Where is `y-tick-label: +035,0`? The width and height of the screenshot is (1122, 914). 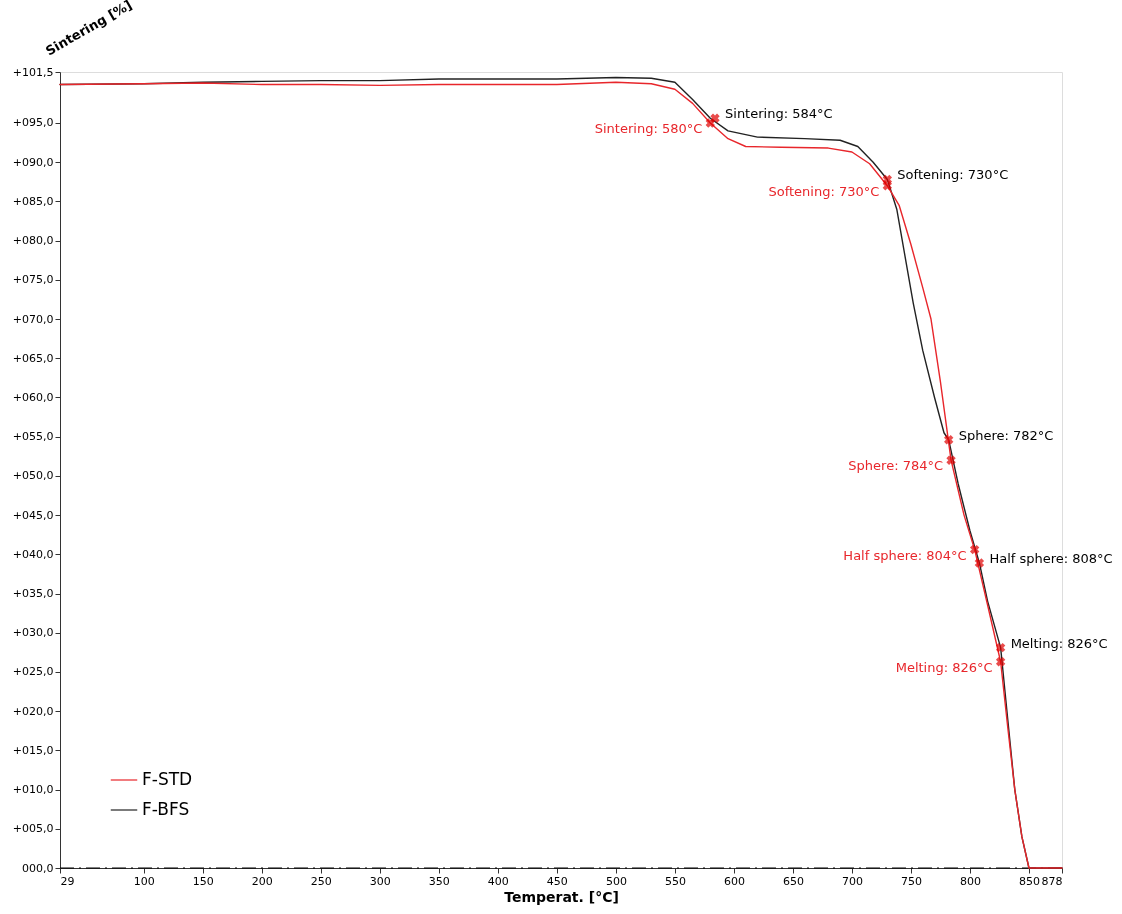
y-tick-label: +035,0 is located at coordinates (33, 594).